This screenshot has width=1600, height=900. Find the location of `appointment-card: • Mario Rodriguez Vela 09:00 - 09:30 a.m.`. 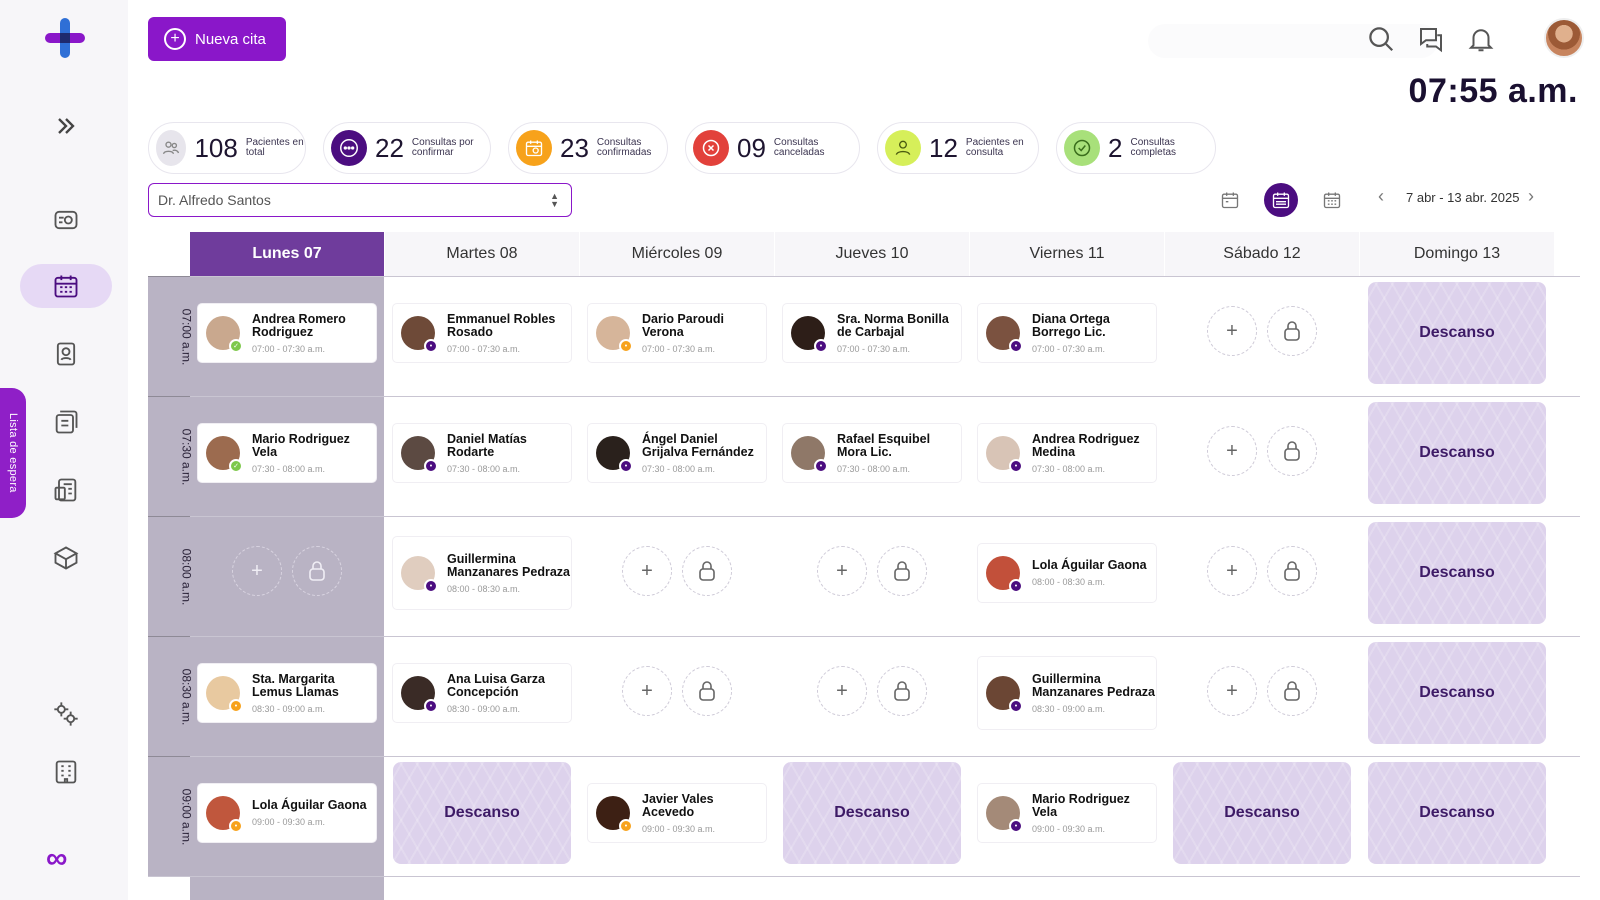

appointment-card: • Mario Rodriguez Vela 09:00 - 09:30 a.m. is located at coordinates (1067, 813).